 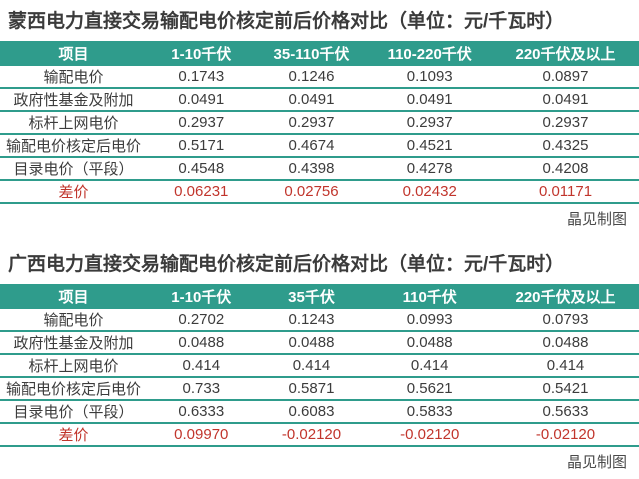 I want to click on price-cell: 0.1093, so click(x=429, y=77).